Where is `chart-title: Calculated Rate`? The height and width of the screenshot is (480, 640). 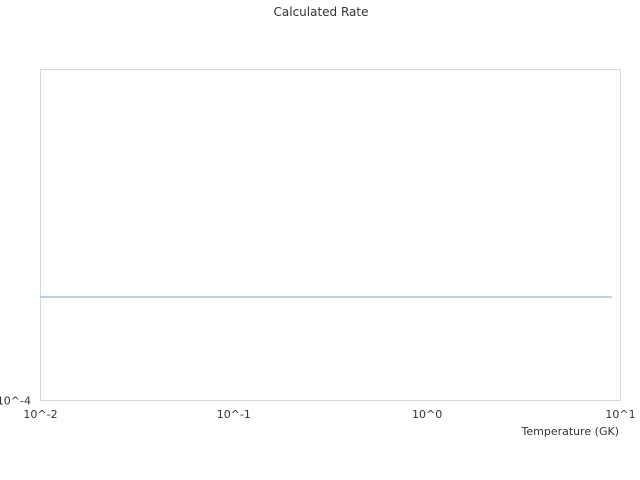 chart-title: Calculated Rate is located at coordinates (321, 12).